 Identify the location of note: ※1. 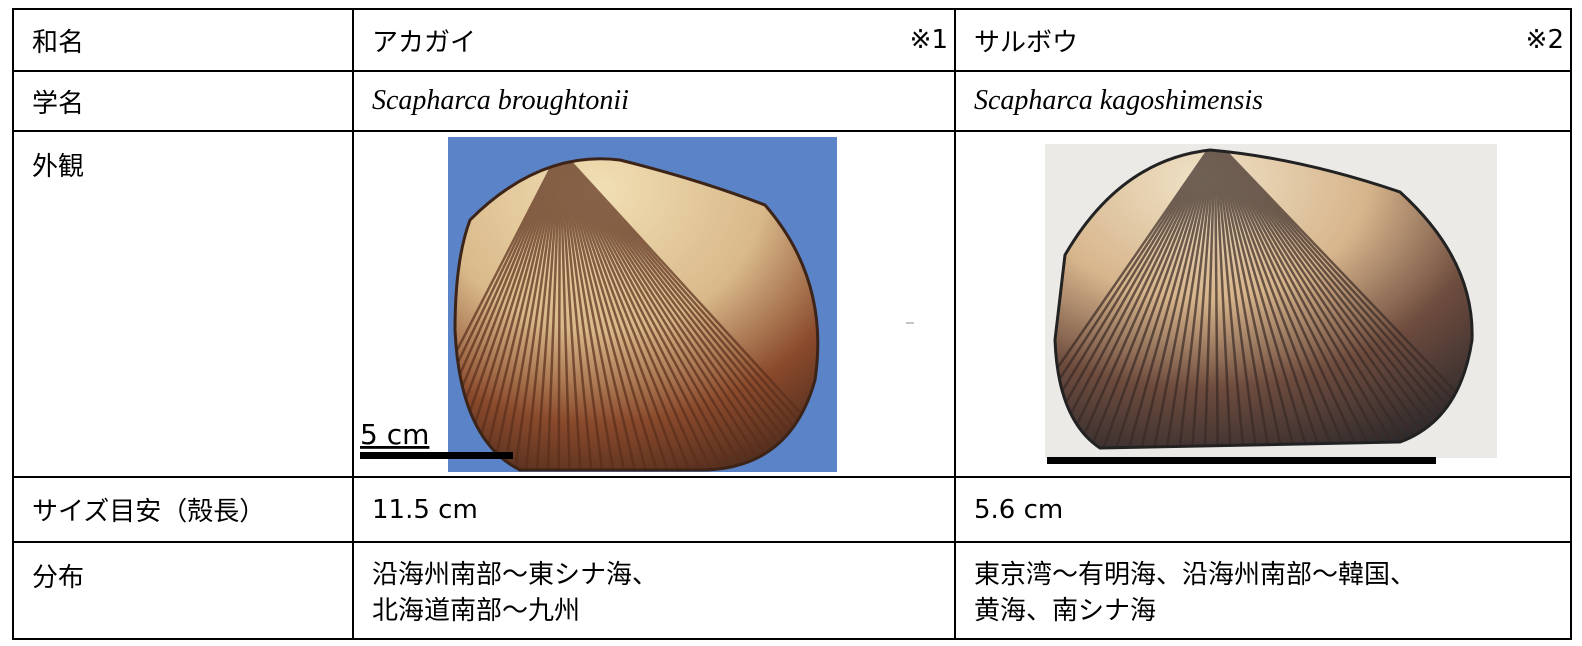
(928, 40).